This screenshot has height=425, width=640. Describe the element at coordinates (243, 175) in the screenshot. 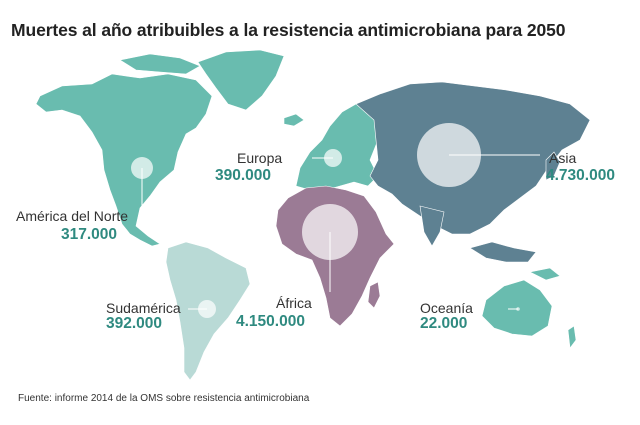

I see `label-europe-value: 390.000` at that location.